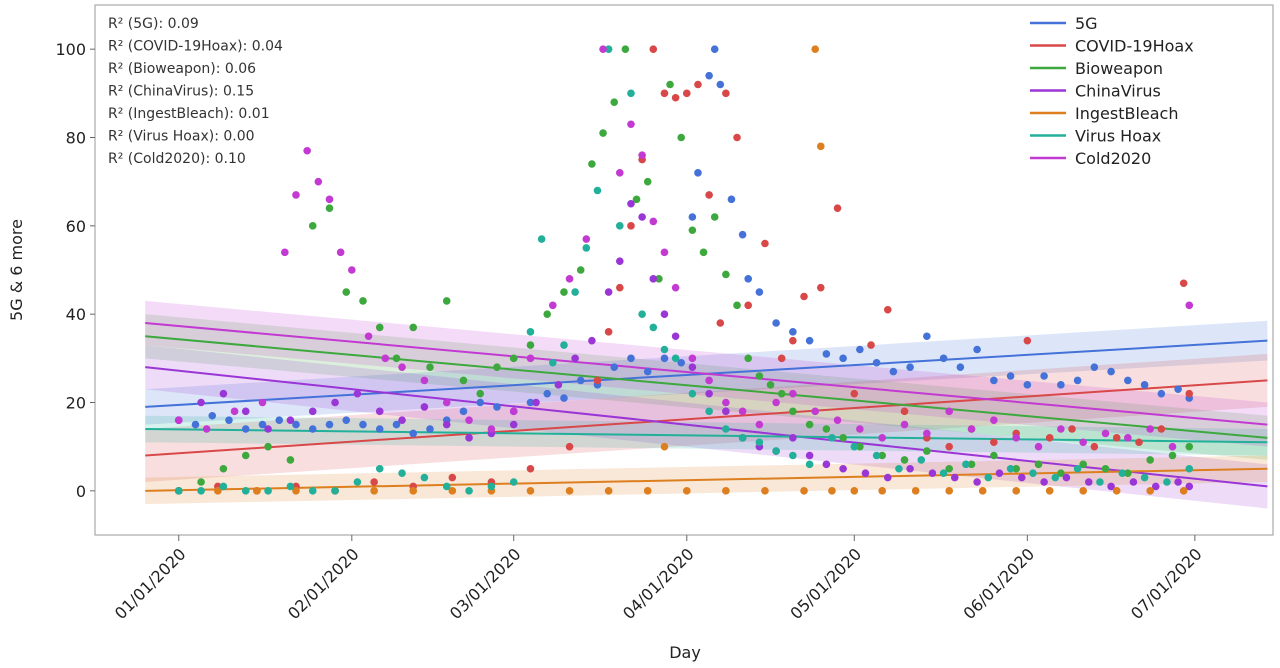 The image size is (1280, 668). I want to click on legend-label-bioweapon: Bioweapon, so click(1119, 68).